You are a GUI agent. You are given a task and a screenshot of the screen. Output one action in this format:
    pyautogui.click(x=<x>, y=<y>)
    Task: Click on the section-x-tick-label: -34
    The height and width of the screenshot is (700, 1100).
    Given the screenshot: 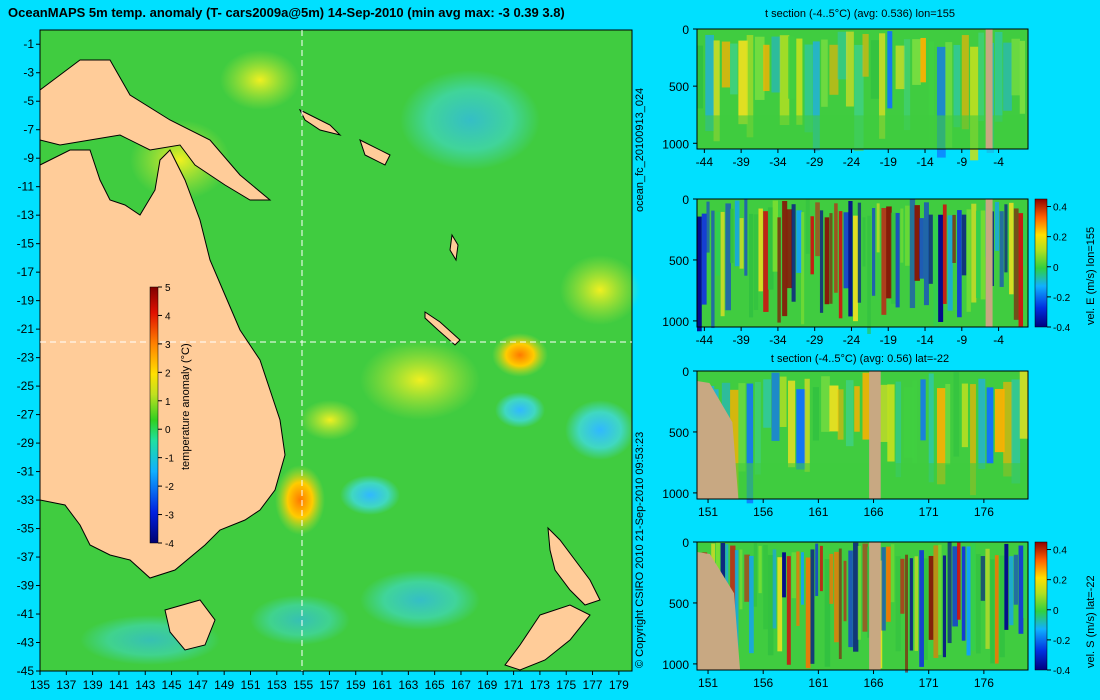 What is the action you would take?
    pyautogui.click(x=778, y=162)
    